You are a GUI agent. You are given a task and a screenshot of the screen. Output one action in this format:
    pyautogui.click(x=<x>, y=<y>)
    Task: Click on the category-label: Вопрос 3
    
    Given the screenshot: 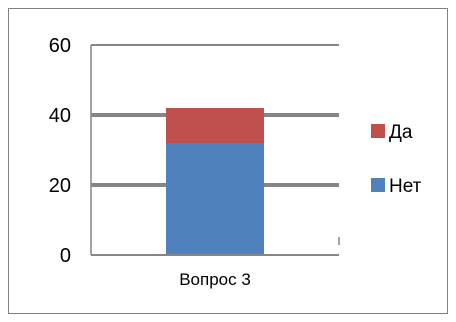 What is the action you would take?
    pyautogui.click(x=215, y=279)
    